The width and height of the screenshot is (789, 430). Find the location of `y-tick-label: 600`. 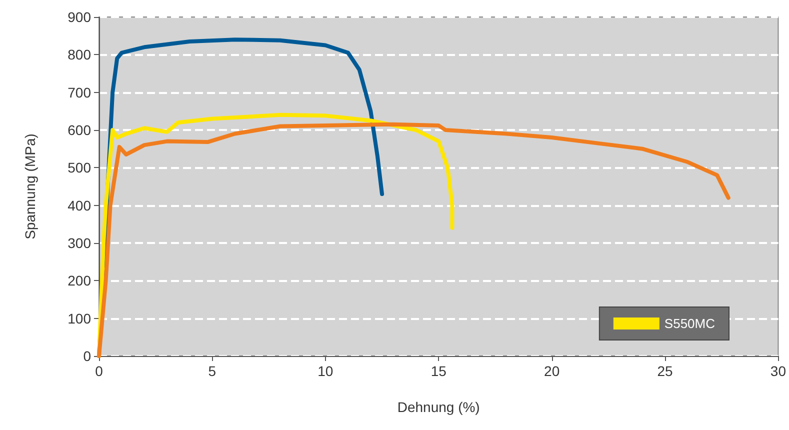

y-tick-label: 600 is located at coordinates (80, 130).